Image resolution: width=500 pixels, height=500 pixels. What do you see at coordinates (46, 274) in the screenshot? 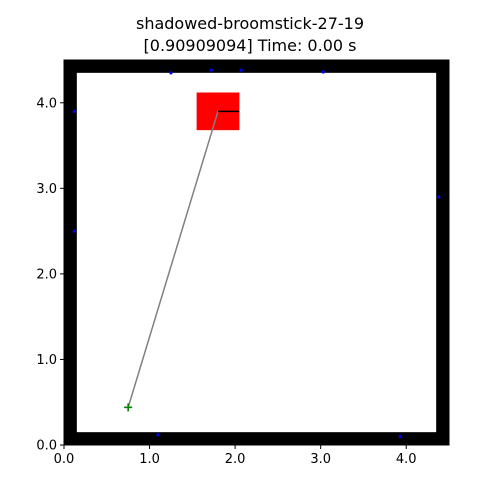
I see `y-tick-label: 2.0` at bounding box center [46, 274].